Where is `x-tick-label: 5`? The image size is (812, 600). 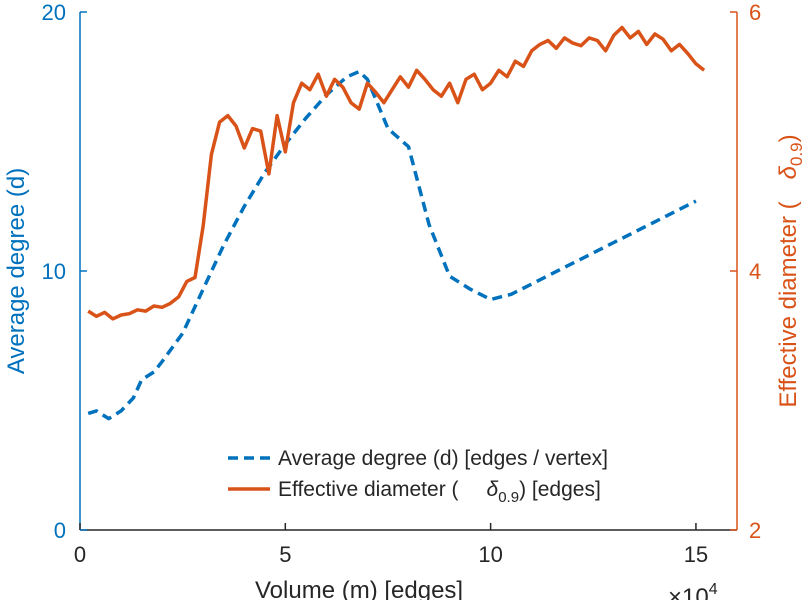 x-tick-label: 5 is located at coordinates (285, 554).